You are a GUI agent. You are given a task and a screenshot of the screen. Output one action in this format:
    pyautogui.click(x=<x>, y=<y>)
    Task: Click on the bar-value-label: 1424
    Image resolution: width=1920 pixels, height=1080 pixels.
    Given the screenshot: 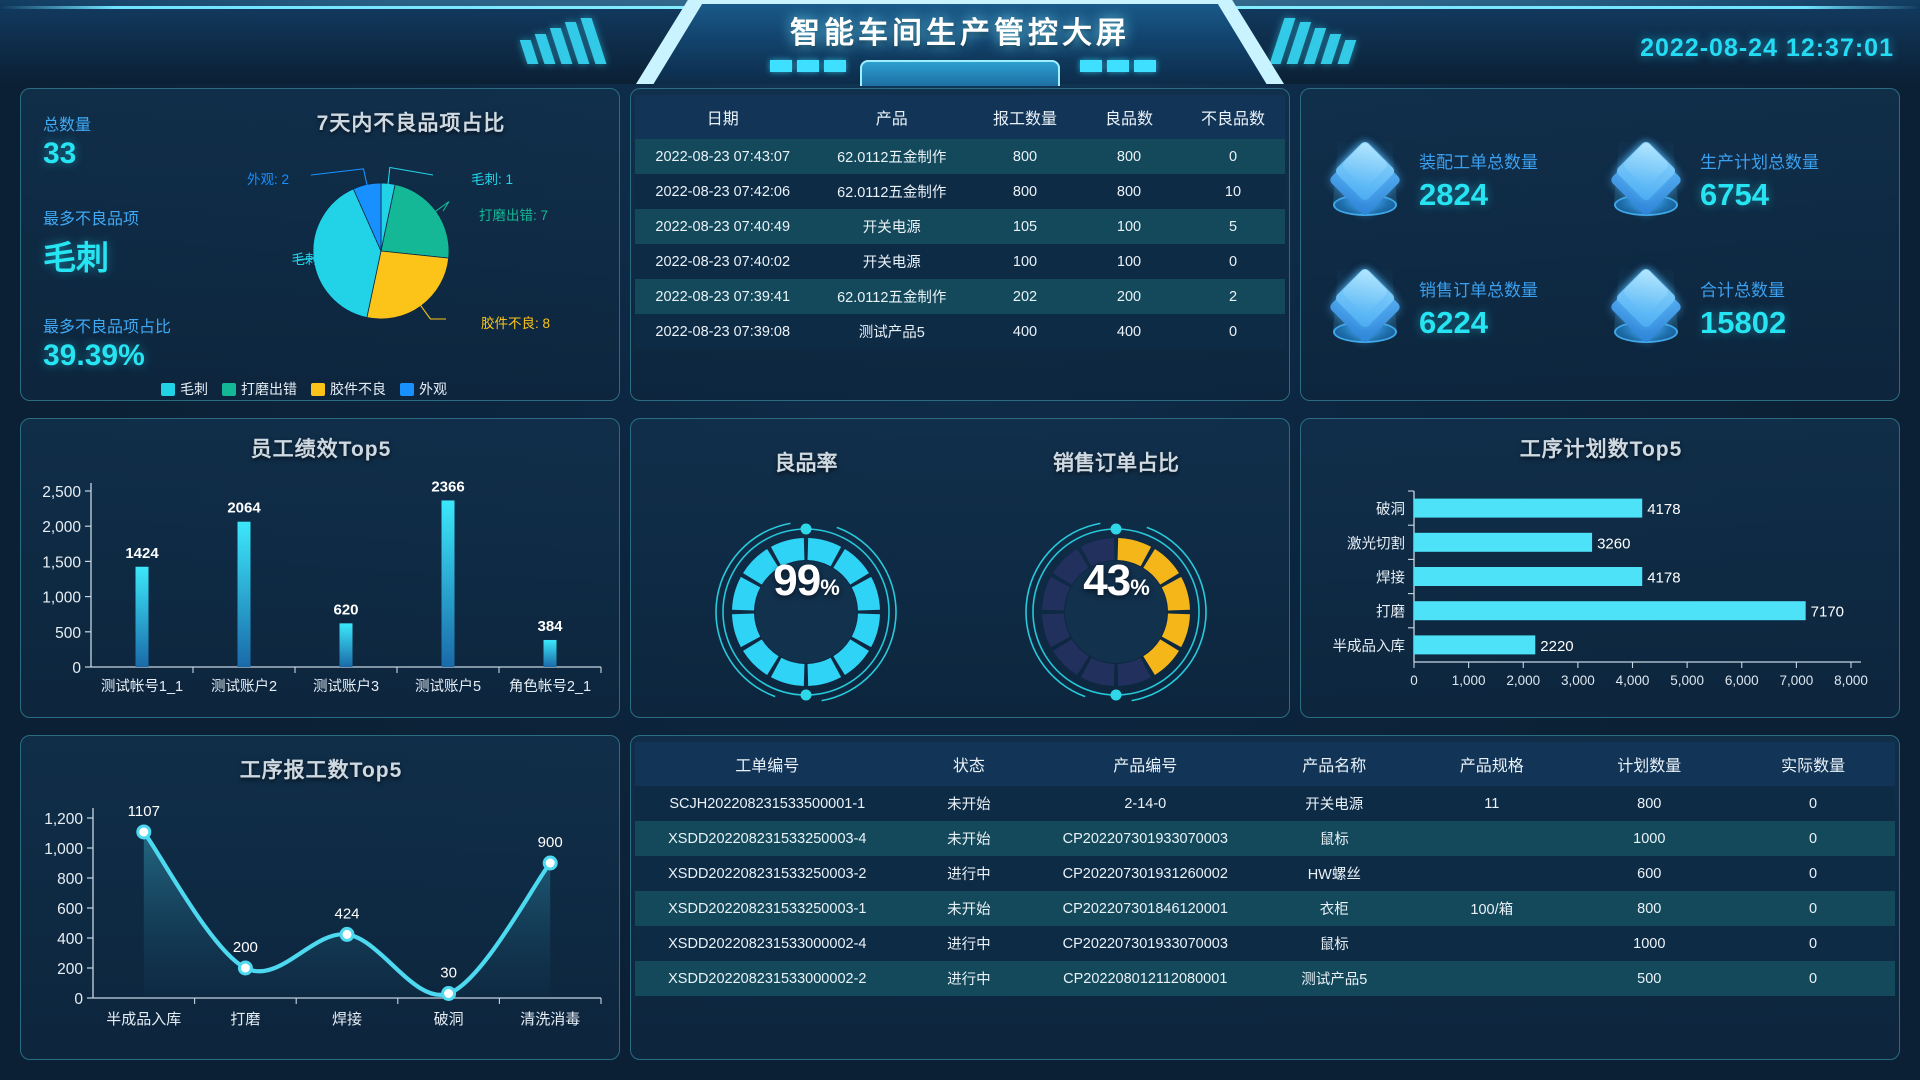 What is the action you would take?
    pyautogui.click(x=142, y=553)
    